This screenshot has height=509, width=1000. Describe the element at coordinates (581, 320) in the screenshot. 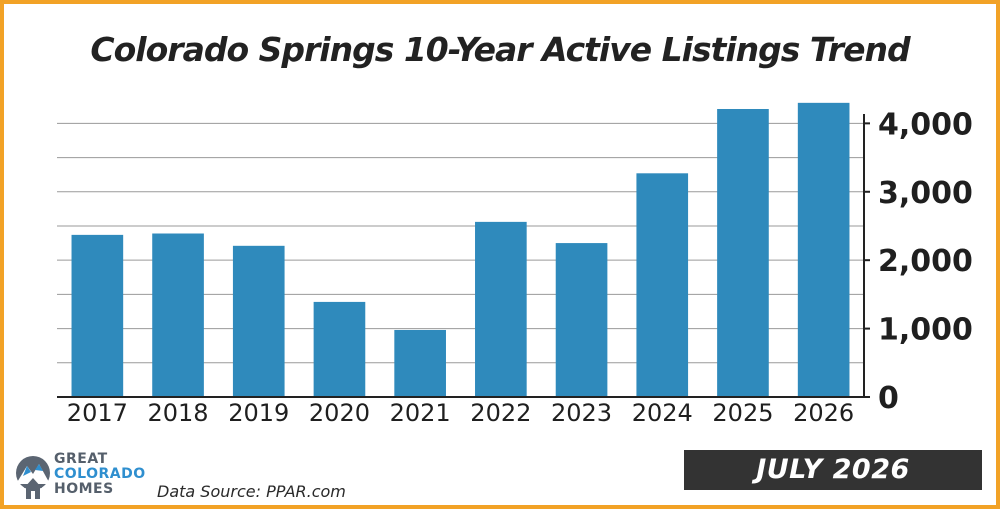

I see `bar-2023` at that location.